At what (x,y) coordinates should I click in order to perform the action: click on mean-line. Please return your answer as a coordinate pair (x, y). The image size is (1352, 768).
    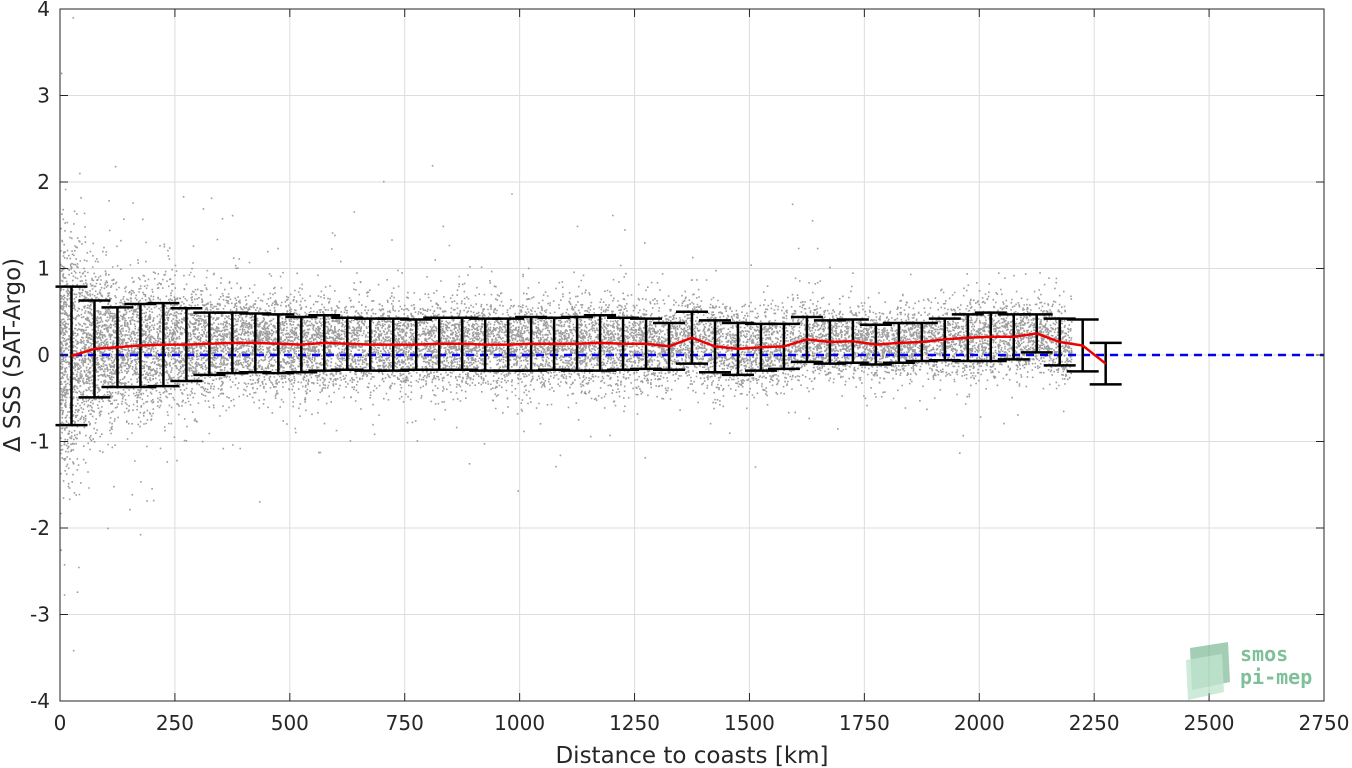
    Looking at the image, I should click on (589, 348).